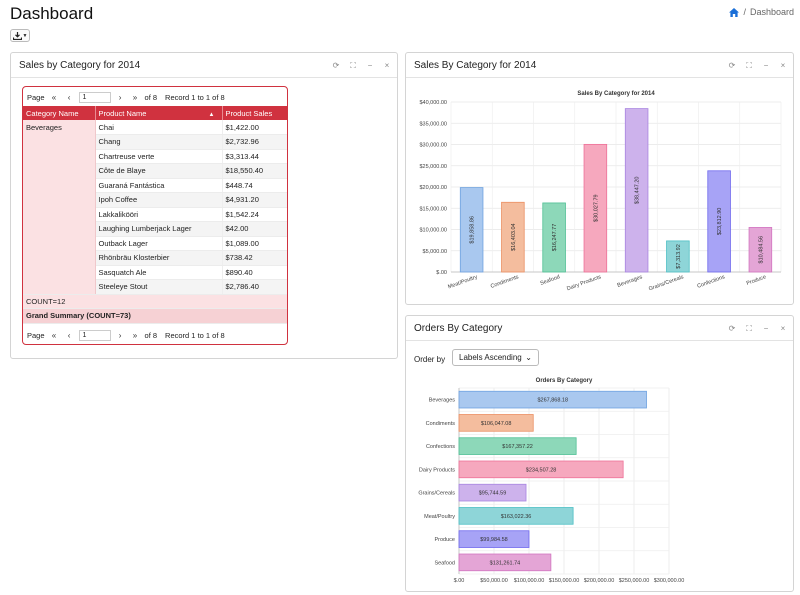  I want to click on bar-value-label: $7,313.92, so click(679, 256).